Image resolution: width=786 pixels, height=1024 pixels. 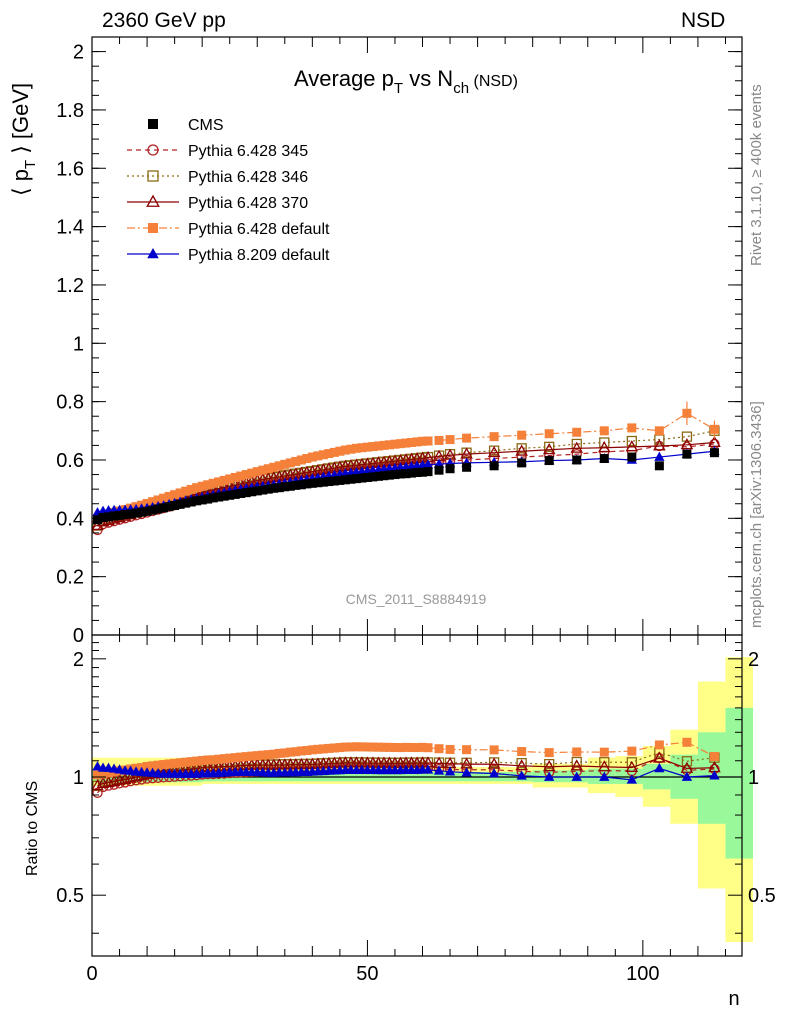 What do you see at coordinates (217, 151) in the screenshot?
I see `legend-entry-pythia-6-428-345: Pythia 6.428 345` at bounding box center [217, 151].